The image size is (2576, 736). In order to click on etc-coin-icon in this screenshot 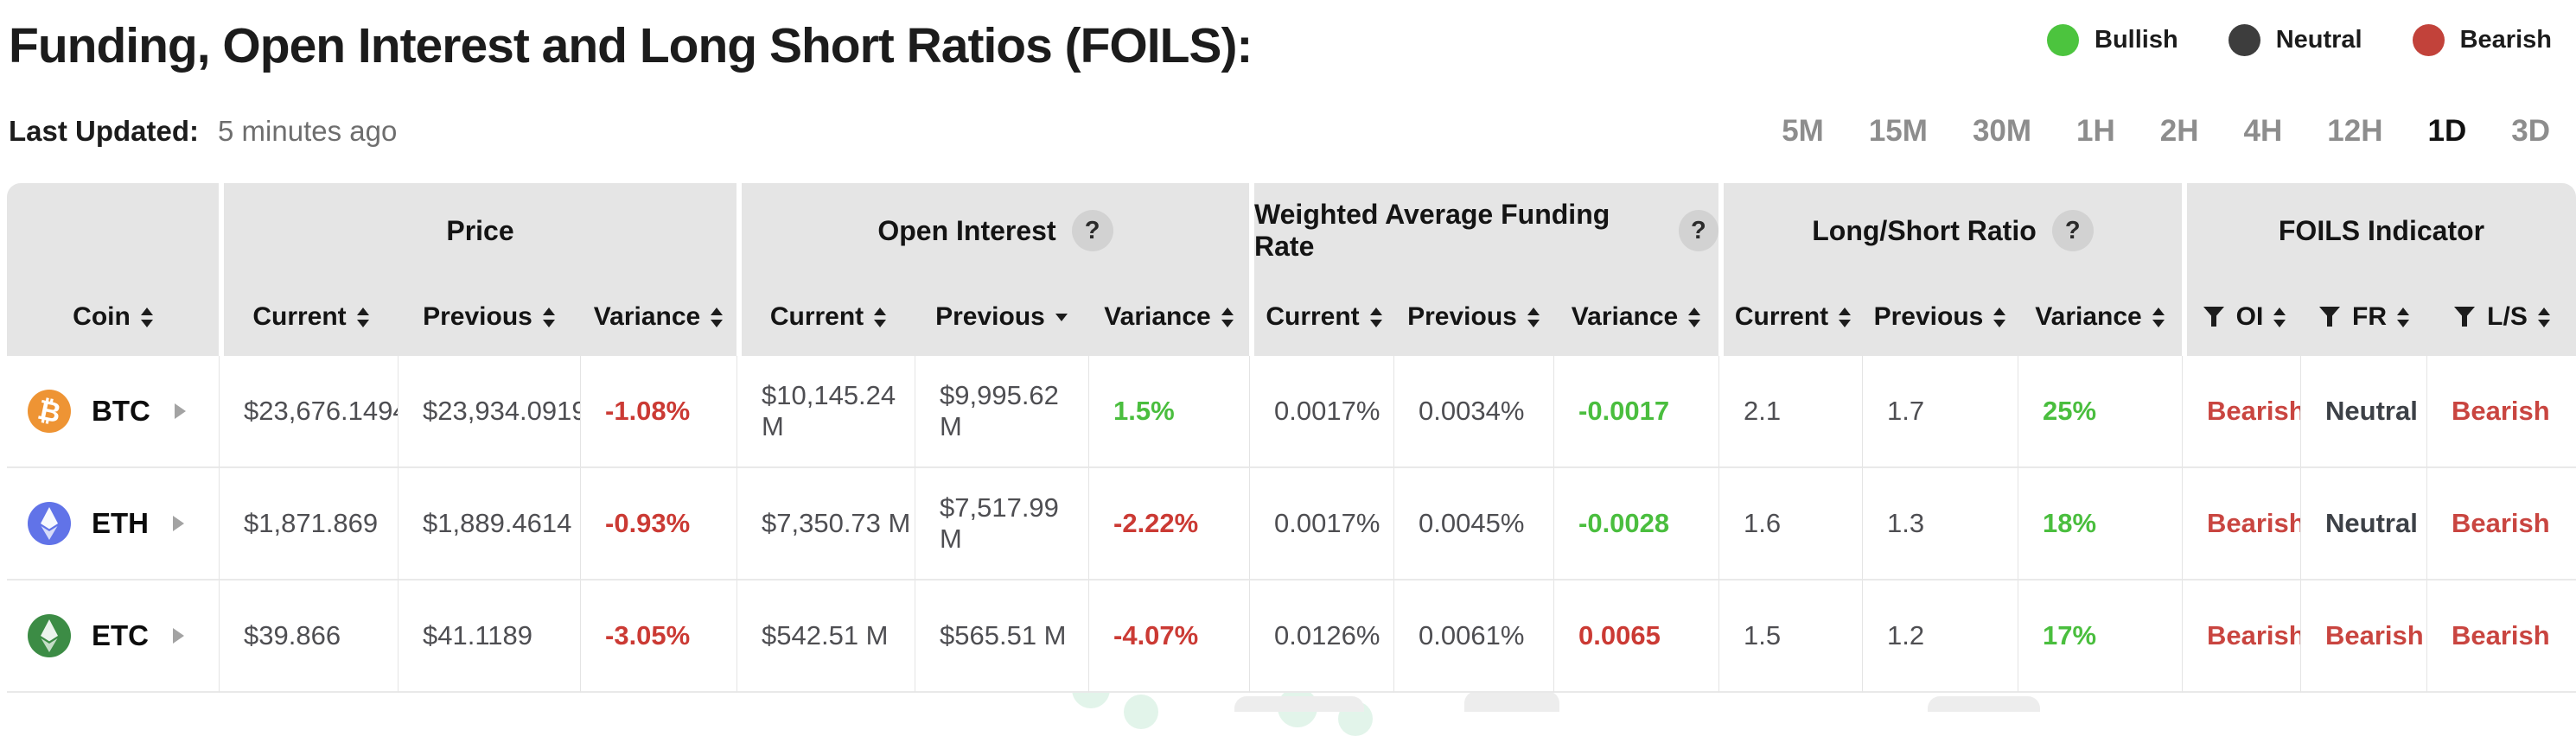, I will do `click(49, 635)`.